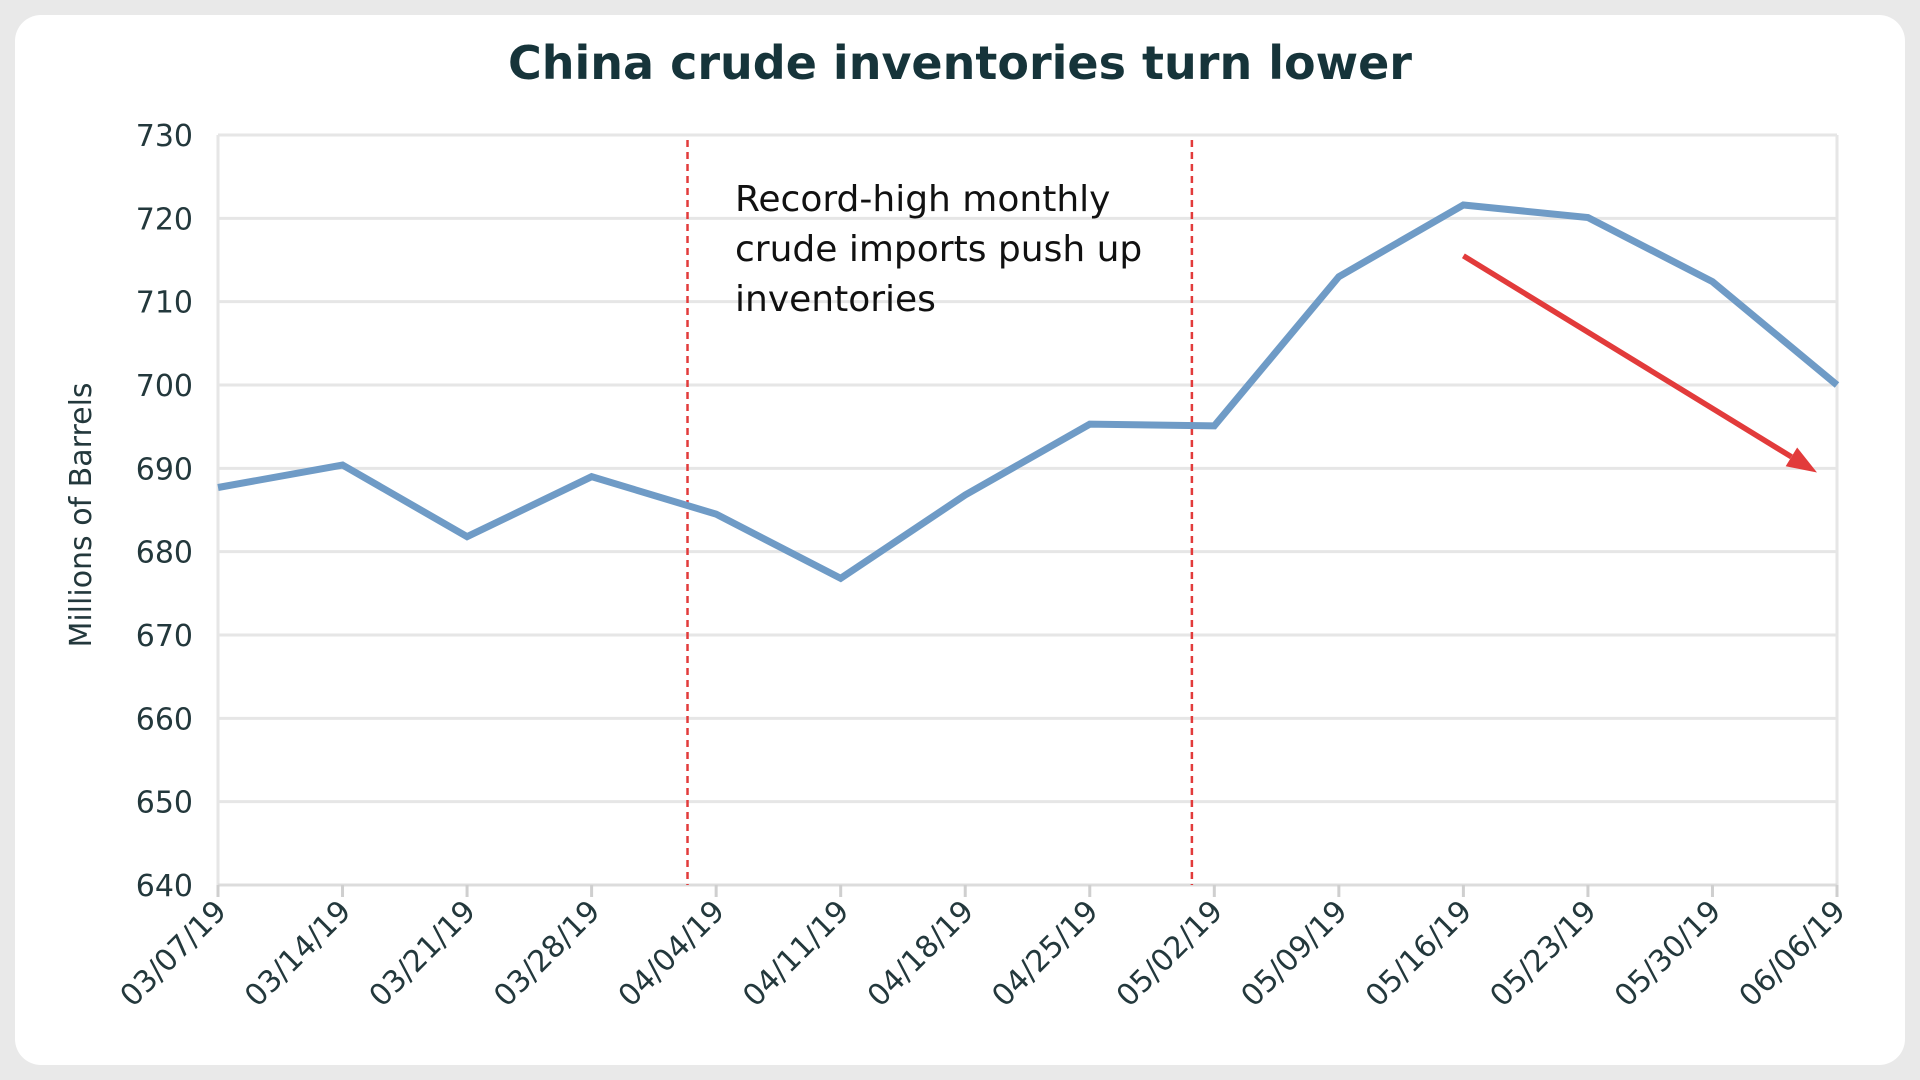 This screenshot has width=1920, height=1080. What do you see at coordinates (174, 954) in the screenshot?
I see `x-tick-label: 03/07/19` at bounding box center [174, 954].